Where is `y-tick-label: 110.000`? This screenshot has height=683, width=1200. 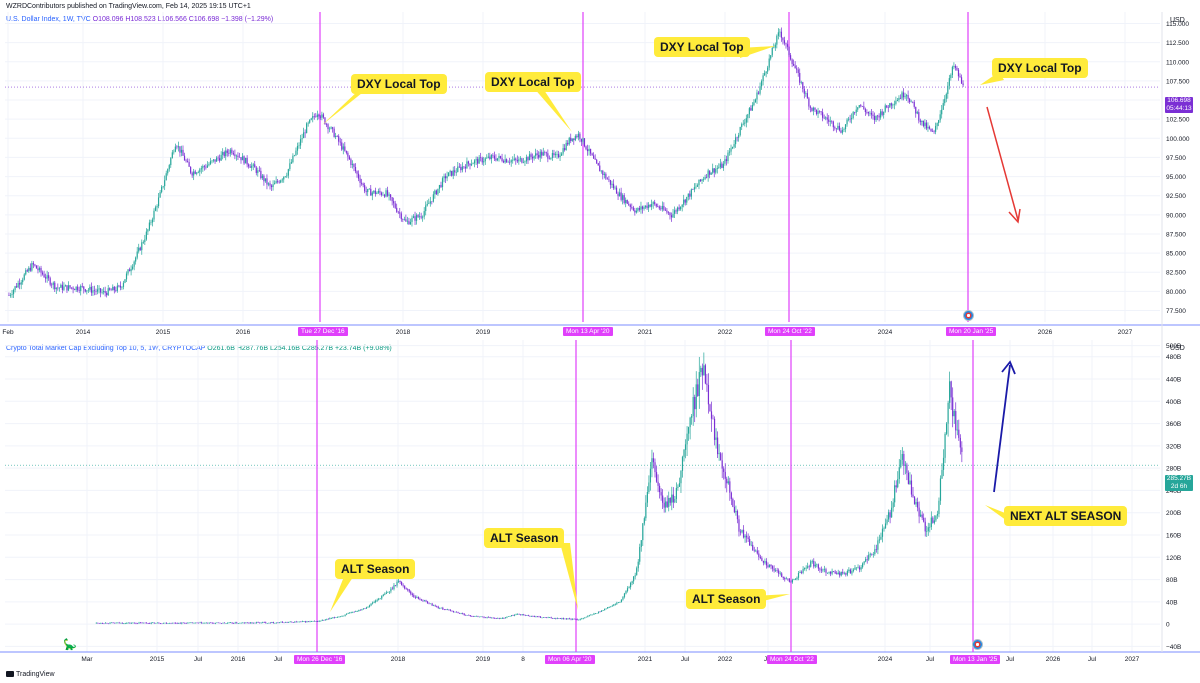 y-tick-label: 110.000 is located at coordinates (1177, 62).